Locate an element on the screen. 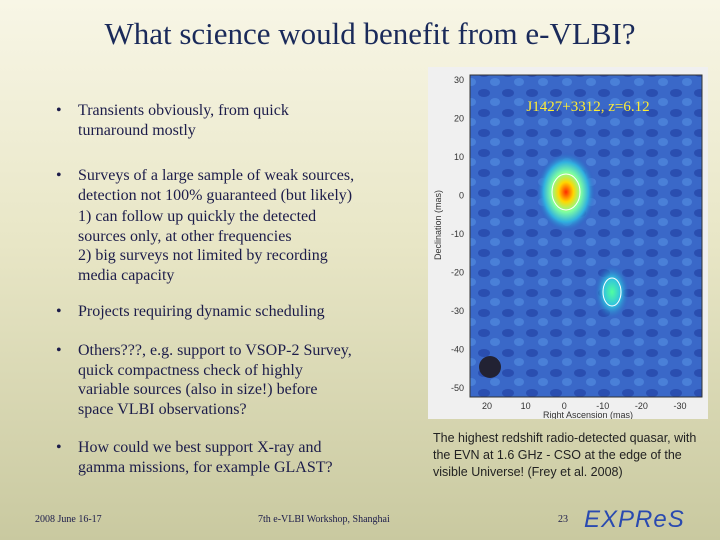 The height and width of the screenshot is (540, 720). y-tick-label: -30 is located at coordinates (457, 311).